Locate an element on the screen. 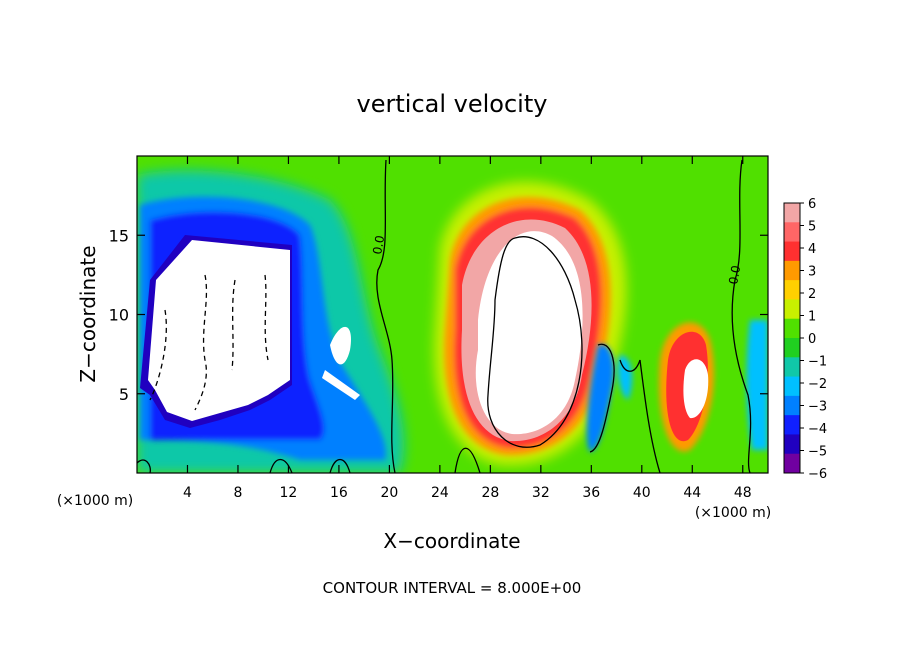  x-tick-label: 28 is located at coordinates (490, 493).